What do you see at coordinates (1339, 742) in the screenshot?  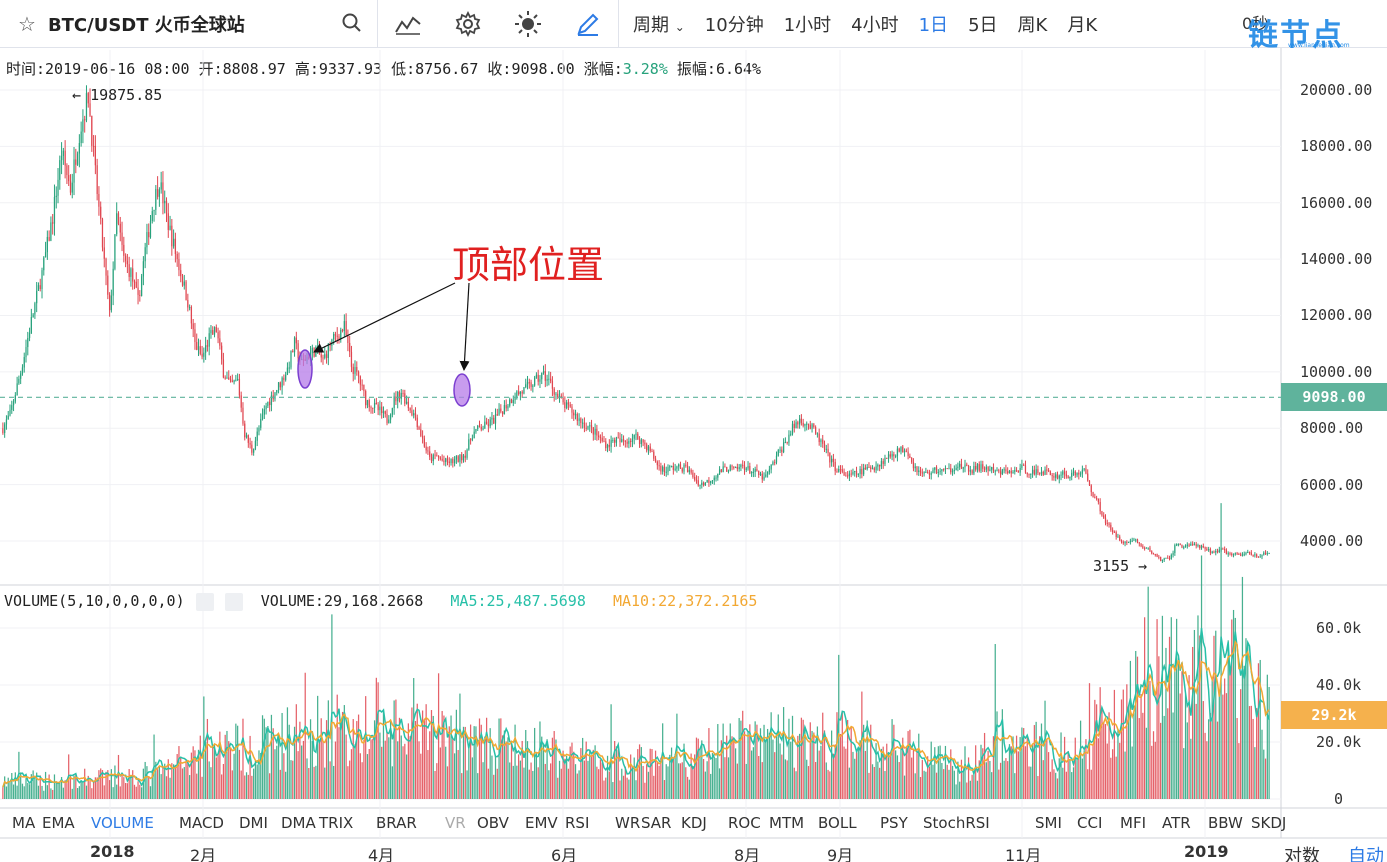 I see `volume-tick: 20.0k` at bounding box center [1339, 742].